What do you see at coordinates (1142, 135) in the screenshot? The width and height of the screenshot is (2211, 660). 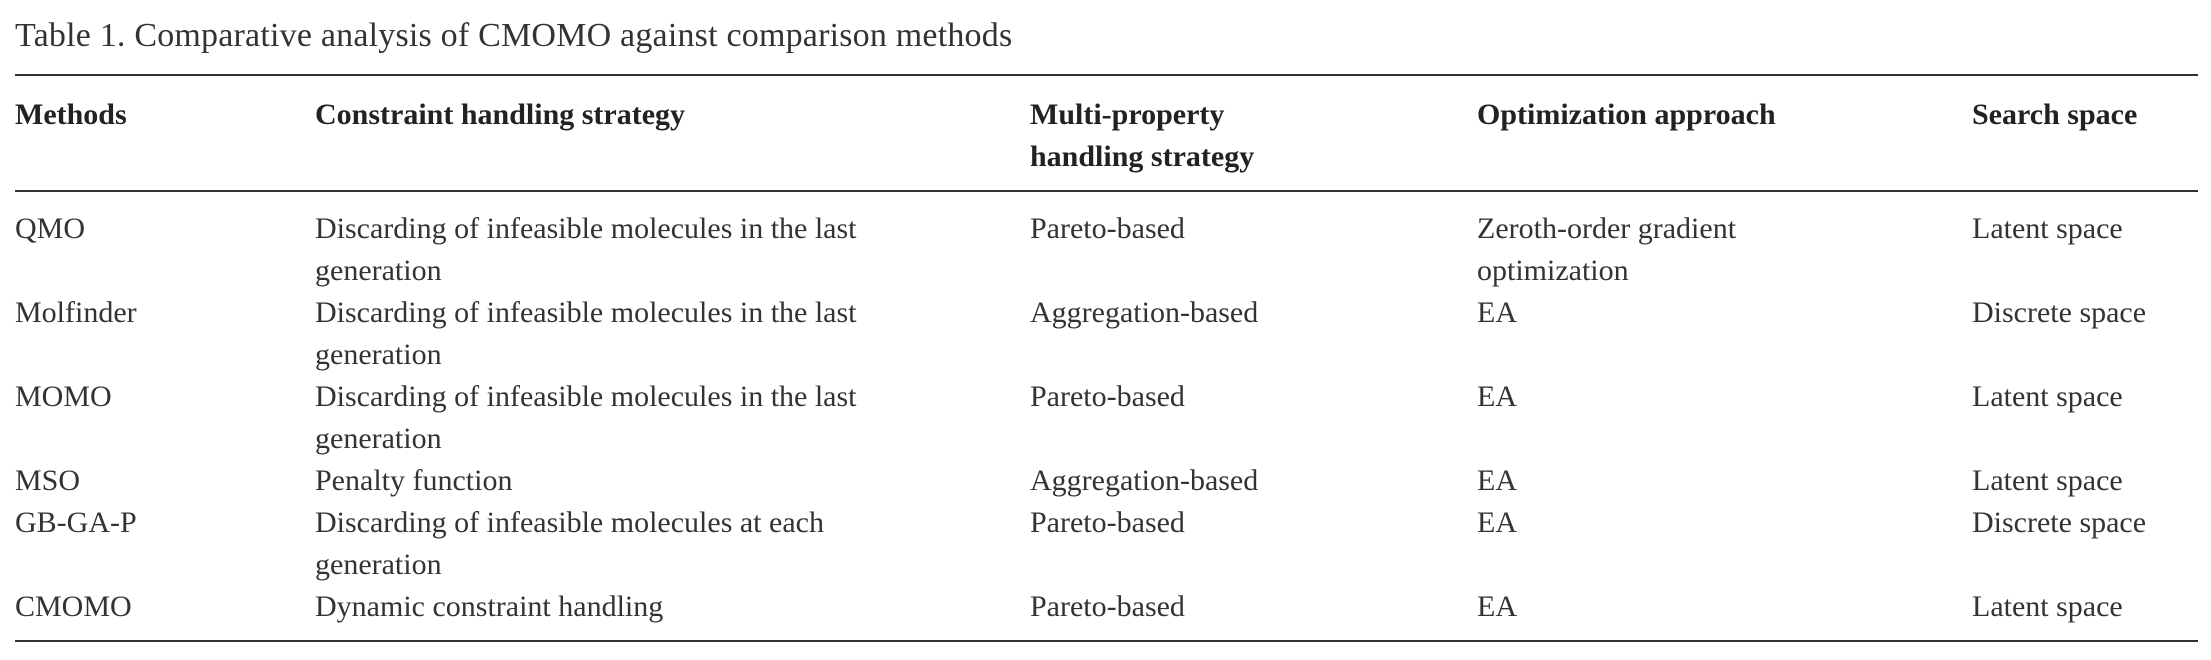 I see `header-multi-property-label: Multi-property handling strategy` at bounding box center [1142, 135].